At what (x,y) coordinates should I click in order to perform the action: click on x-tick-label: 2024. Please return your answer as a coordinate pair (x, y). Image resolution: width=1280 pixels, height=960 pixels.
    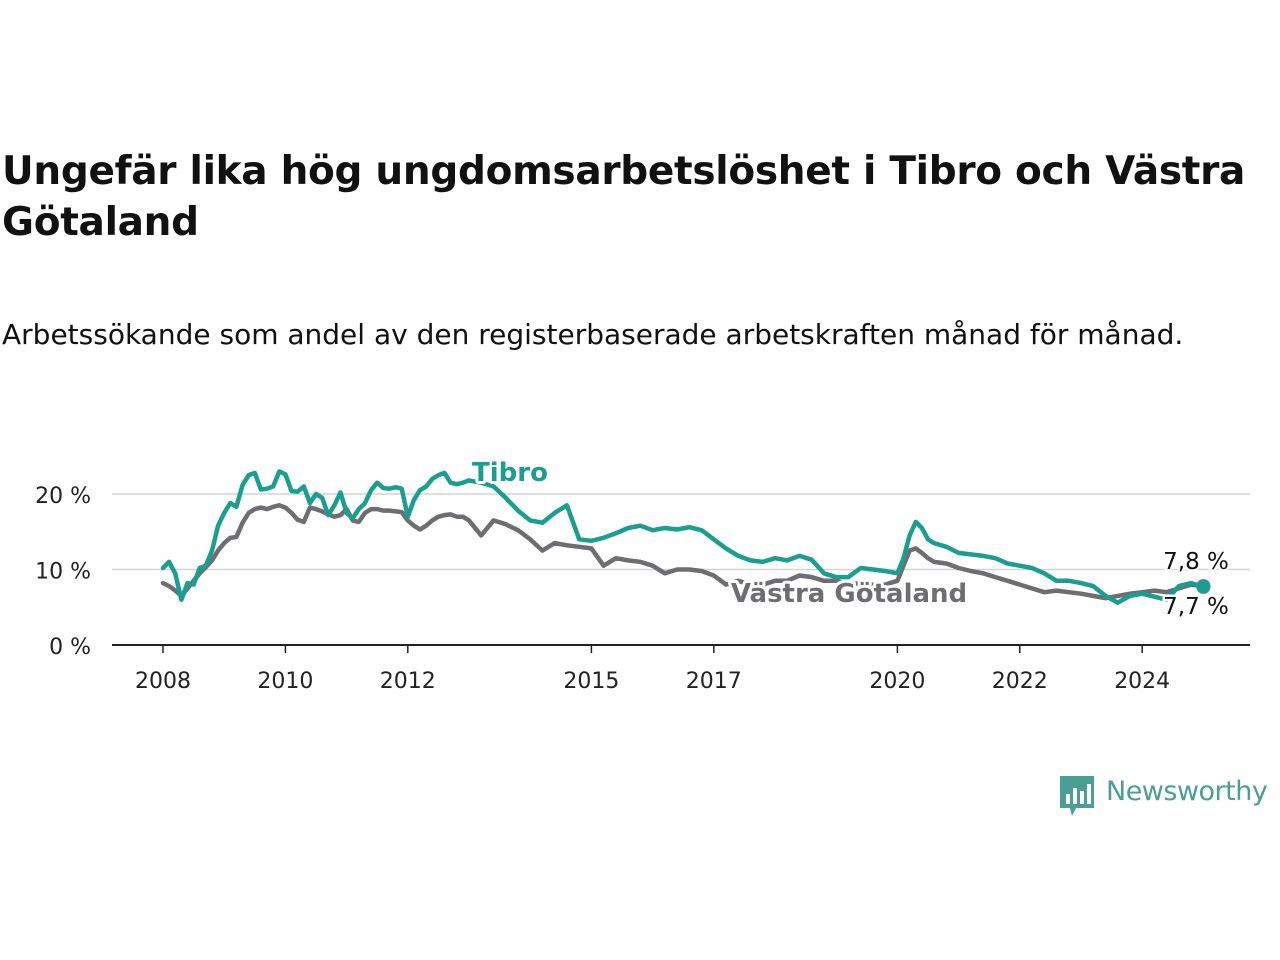
    Looking at the image, I should click on (1142, 681).